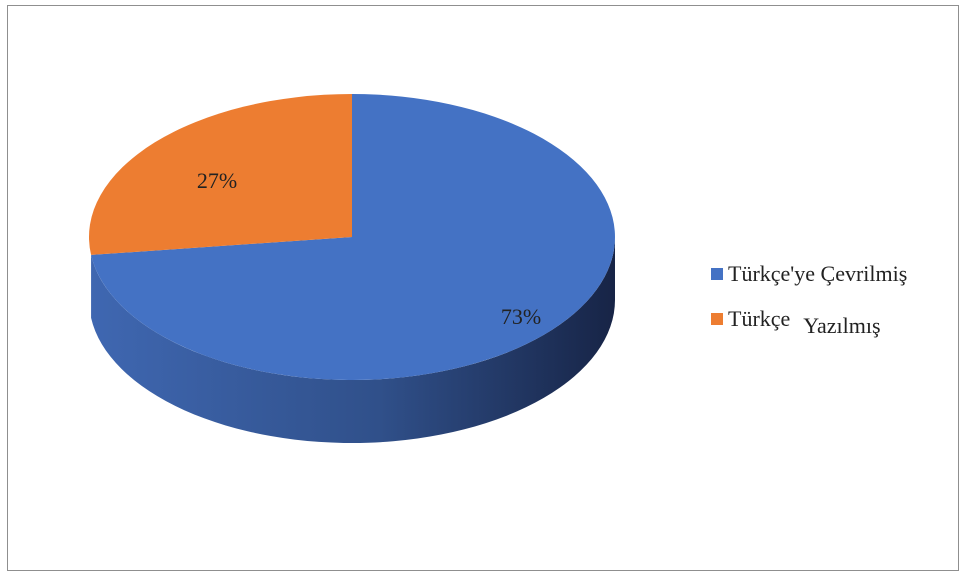  What do you see at coordinates (842, 325) in the screenshot?
I see `legend-label-yazilmis: Yazılmış` at bounding box center [842, 325].